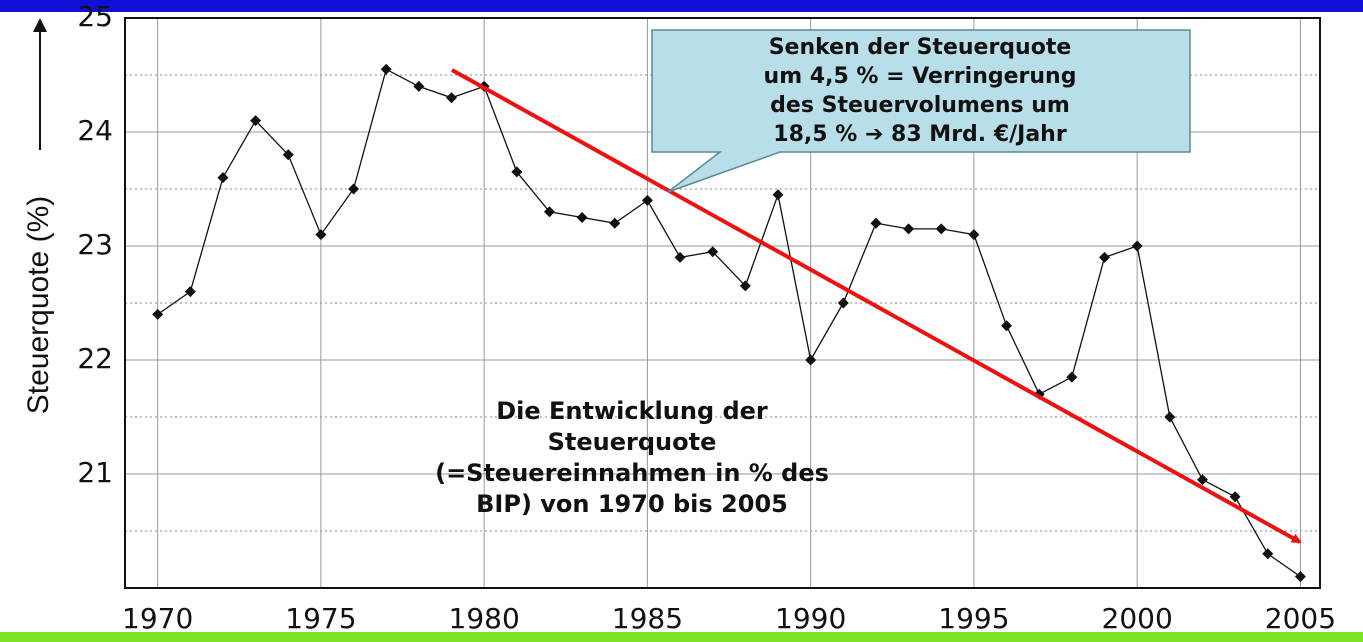 This screenshot has width=1363, height=642. I want to click on callout-line: des Steuervolumens um, so click(920, 105).